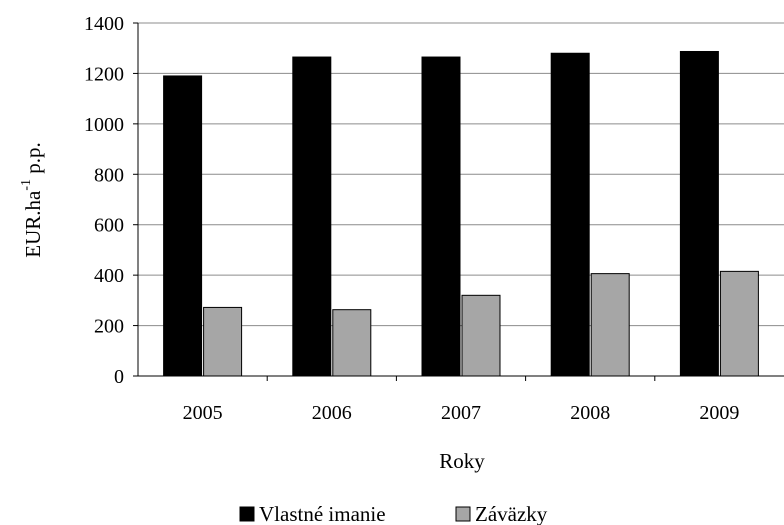 The width and height of the screenshot is (784, 525). Describe the element at coordinates (109, 226) in the screenshot. I see `y-tick-label: 600` at that location.